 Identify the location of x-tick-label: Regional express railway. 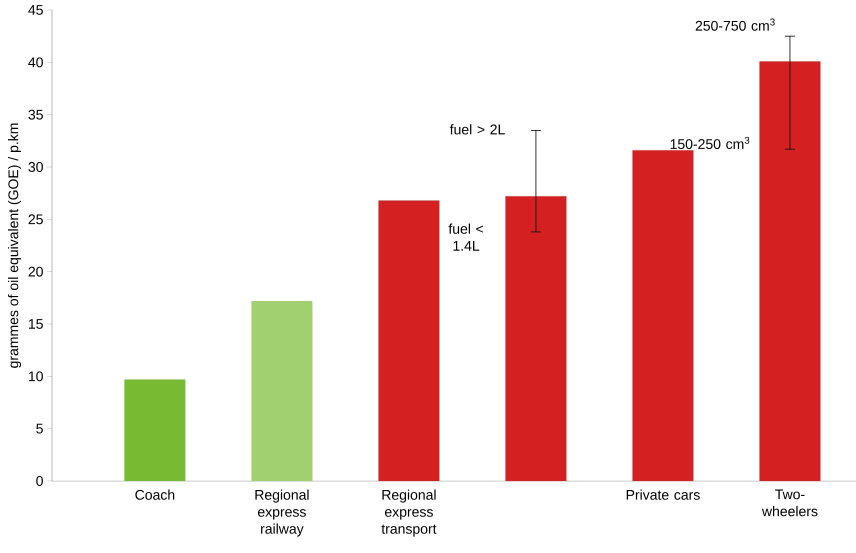
(282, 513).